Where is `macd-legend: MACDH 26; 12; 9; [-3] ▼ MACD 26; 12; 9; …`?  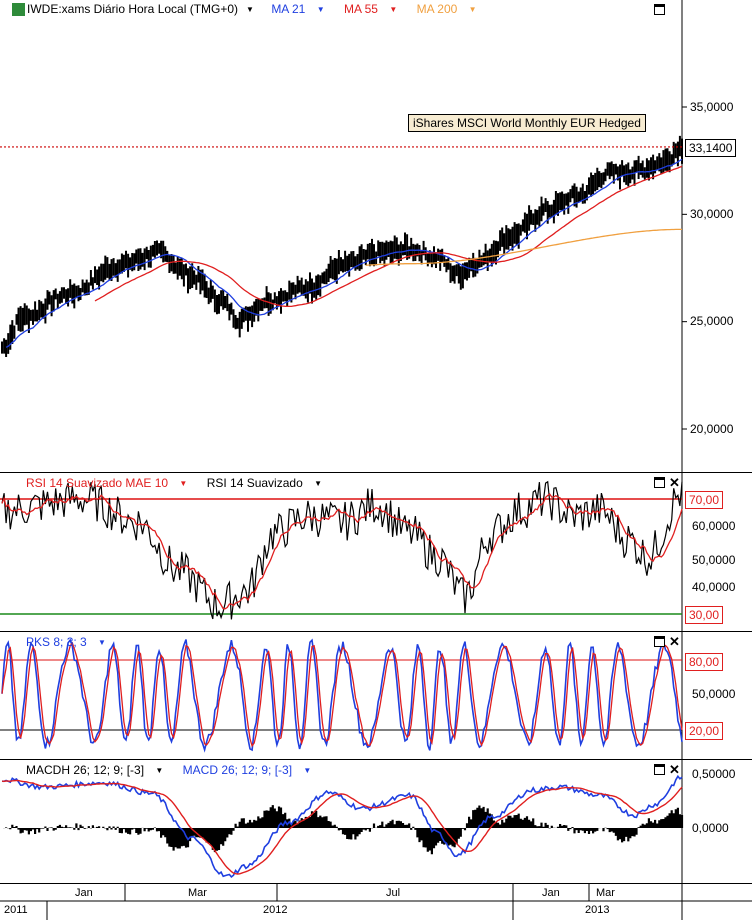
macd-legend: MACDH 26; 12; 9; [-3] ▼ MACD 26; 12; 9; … is located at coordinates (176, 770).